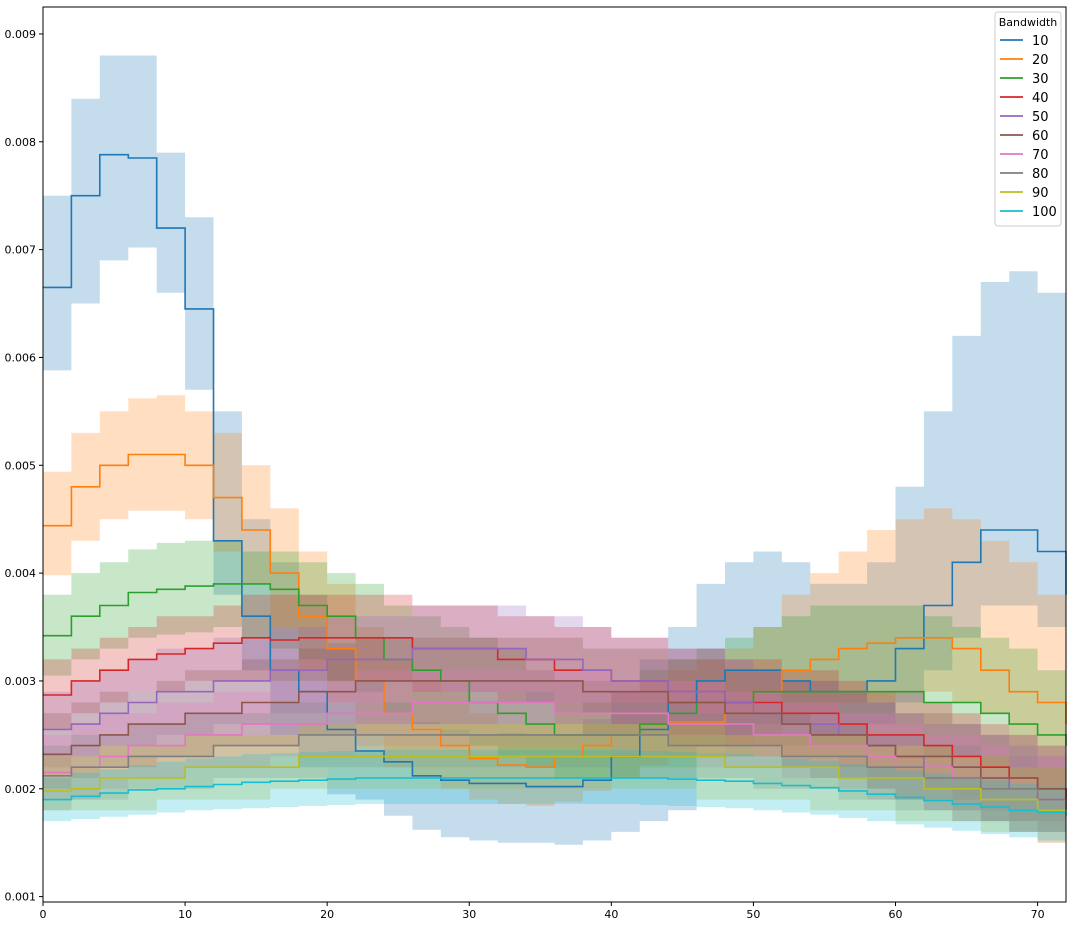 The image size is (1072, 928). What do you see at coordinates (1040, 41) in the screenshot?
I see `legend-label: 10` at bounding box center [1040, 41].